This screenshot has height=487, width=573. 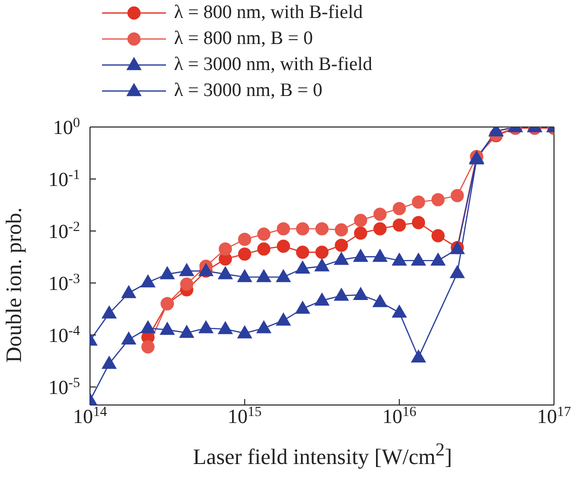 What do you see at coordinates (268, 13) in the screenshot?
I see `legend-label: λ = 800 nm, with B-field` at bounding box center [268, 13].